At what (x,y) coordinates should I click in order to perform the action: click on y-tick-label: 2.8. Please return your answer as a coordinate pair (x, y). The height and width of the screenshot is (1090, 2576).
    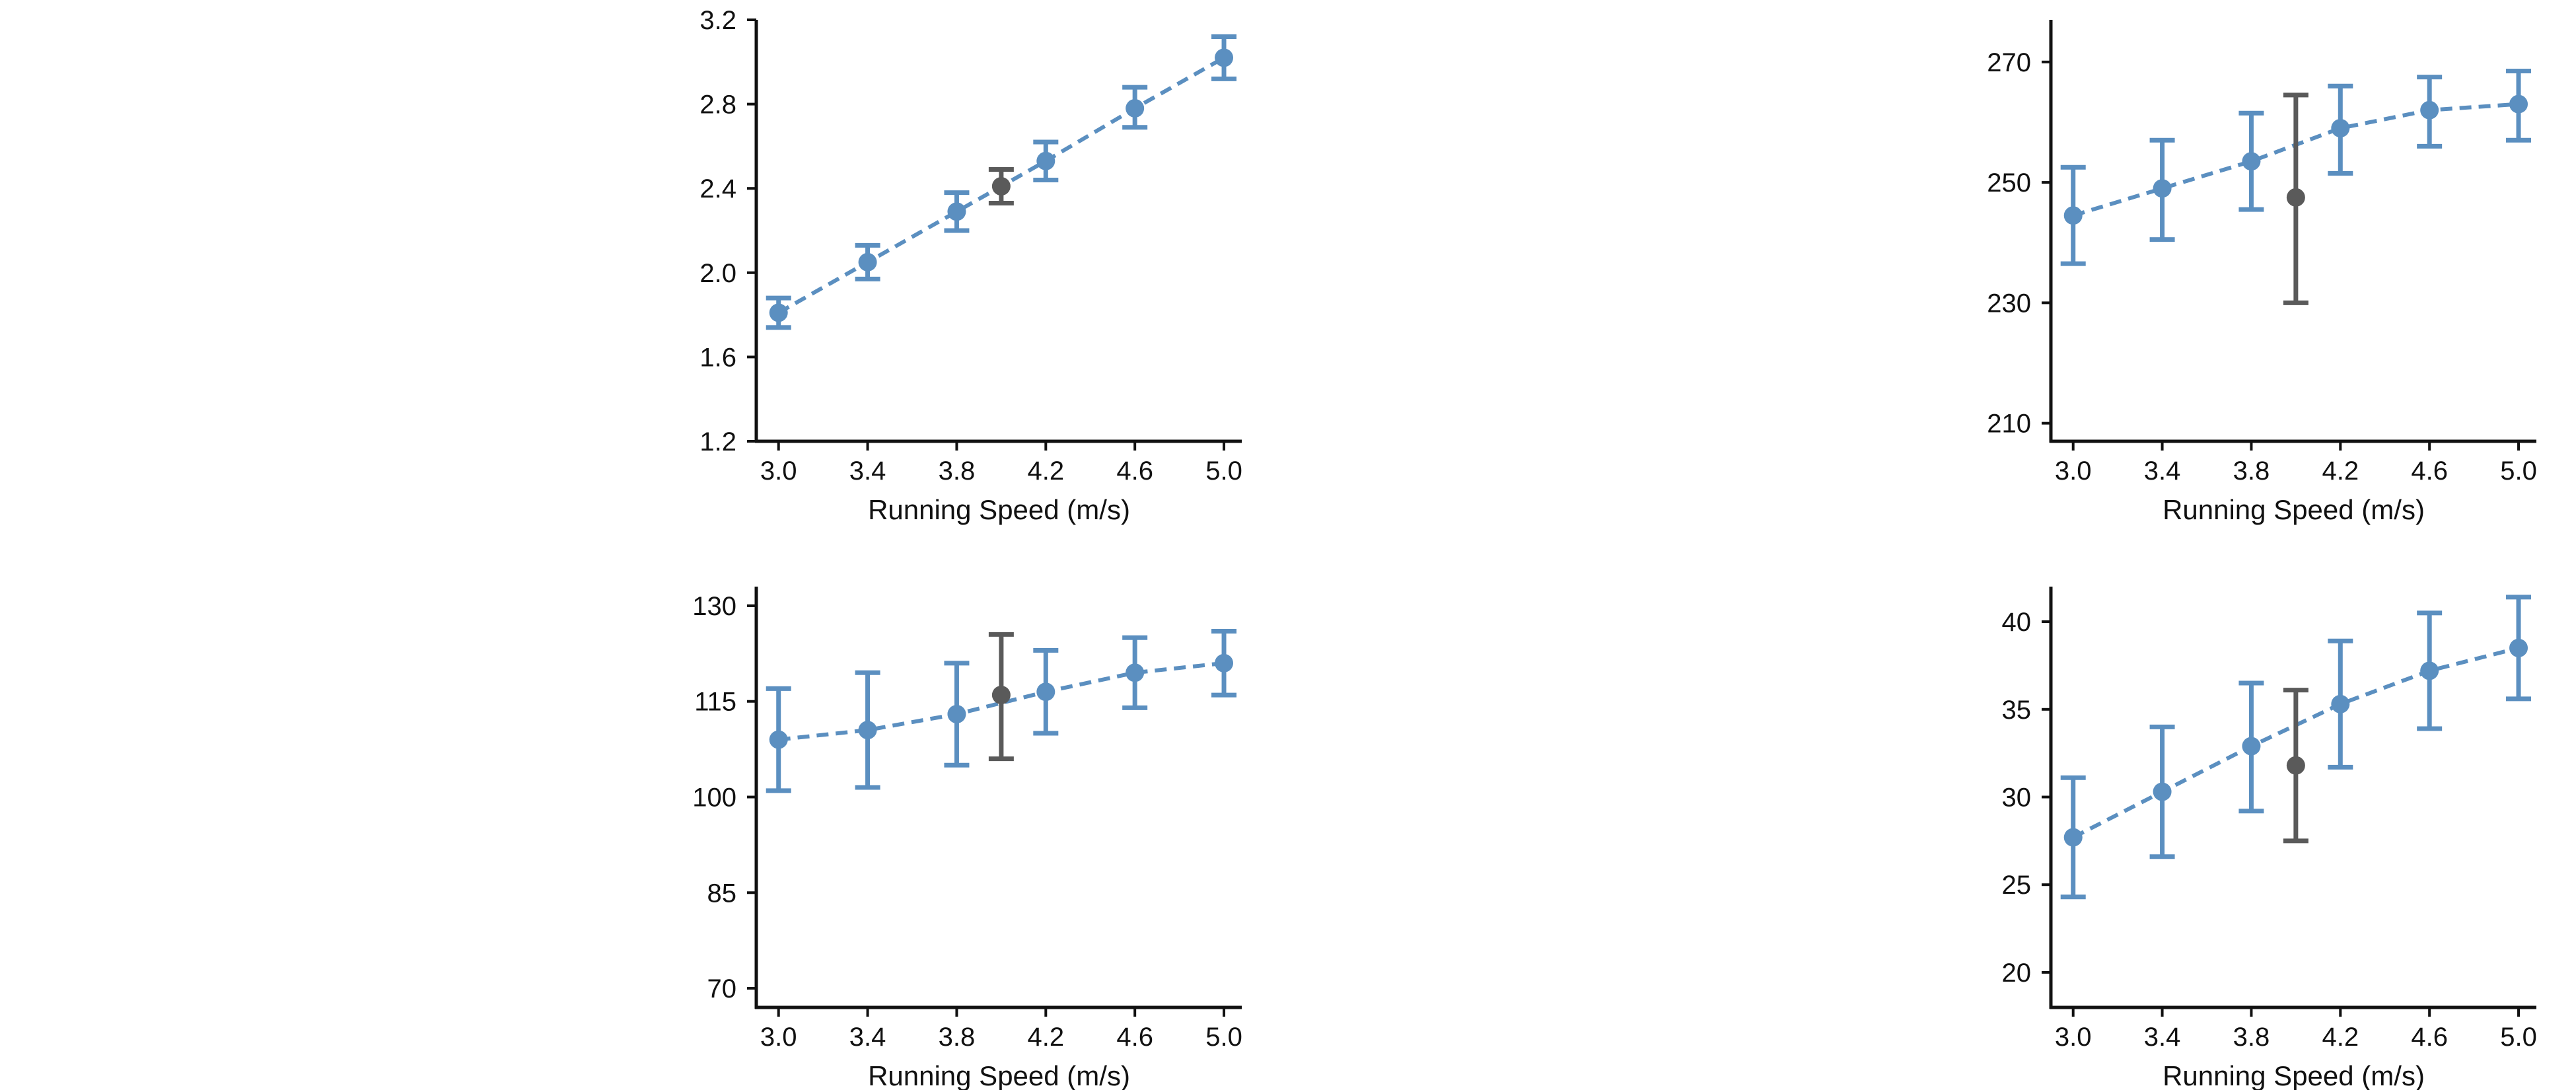
    Looking at the image, I should click on (718, 105).